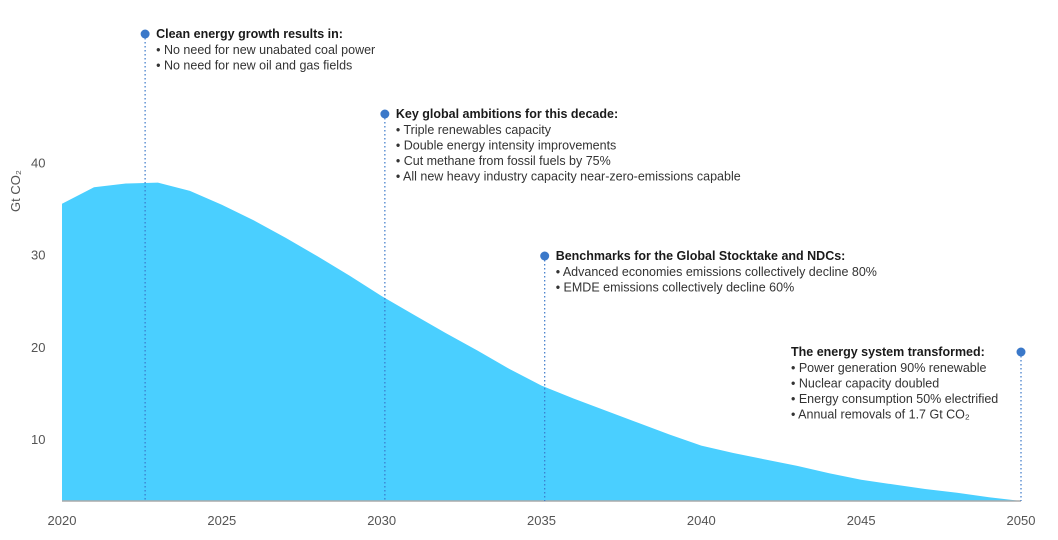  Describe the element at coordinates (888, 352) in the screenshot. I see `annotation-title: The energy system transformed:` at that location.